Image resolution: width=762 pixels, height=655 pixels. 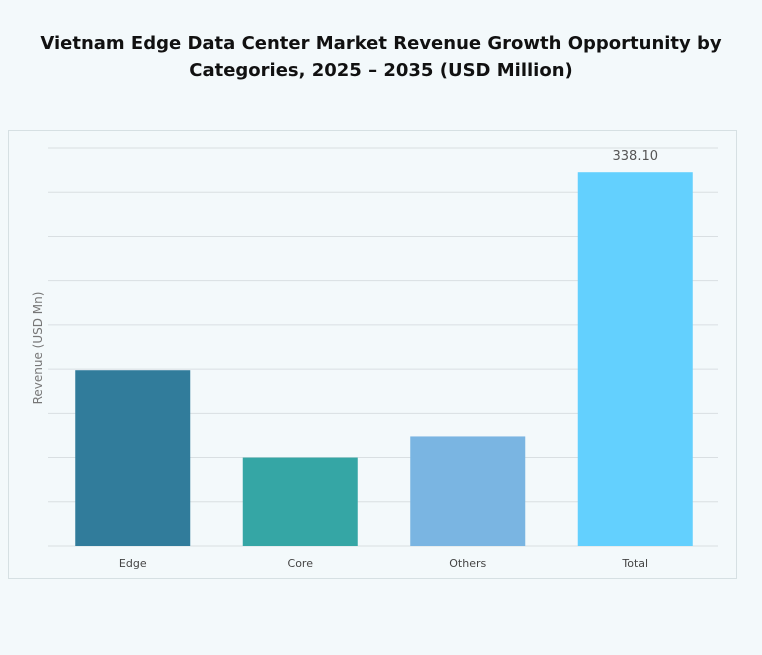 What do you see at coordinates (300, 501) in the screenshot?
I see `bar-core` at bounding box center [300, 501].